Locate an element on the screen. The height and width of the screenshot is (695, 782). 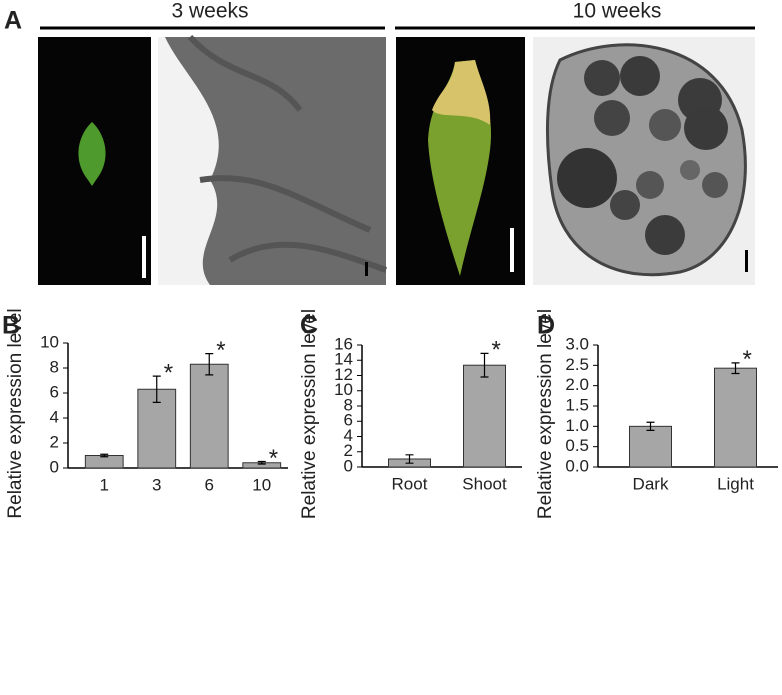
y-tick-label: 0.5 is located at coordinates (577, 445).